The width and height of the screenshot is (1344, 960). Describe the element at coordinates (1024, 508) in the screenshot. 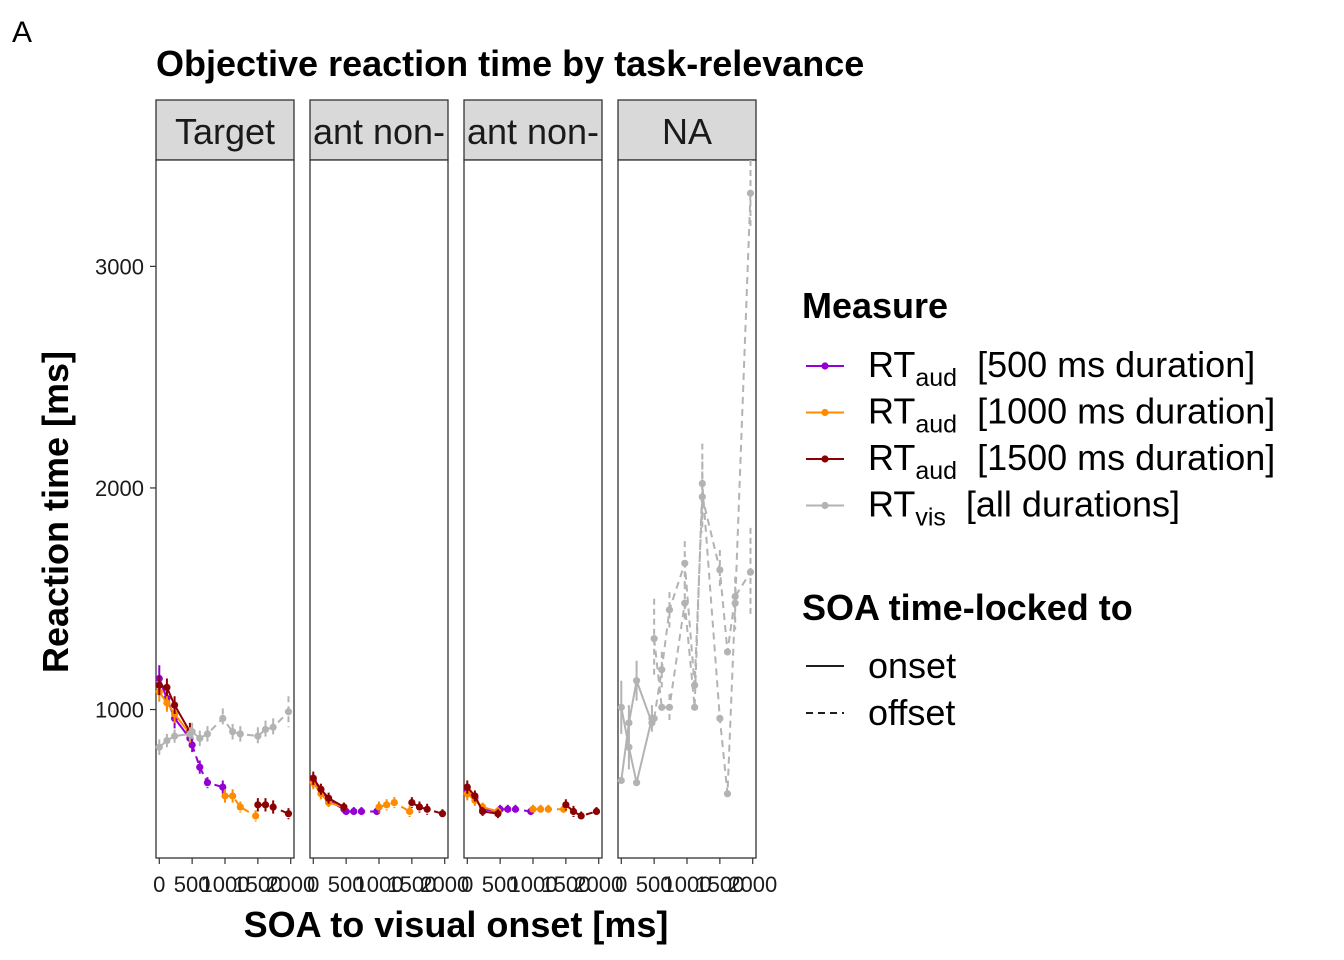

I see `legend-measure-label: RTvis [all durations]` at that location.